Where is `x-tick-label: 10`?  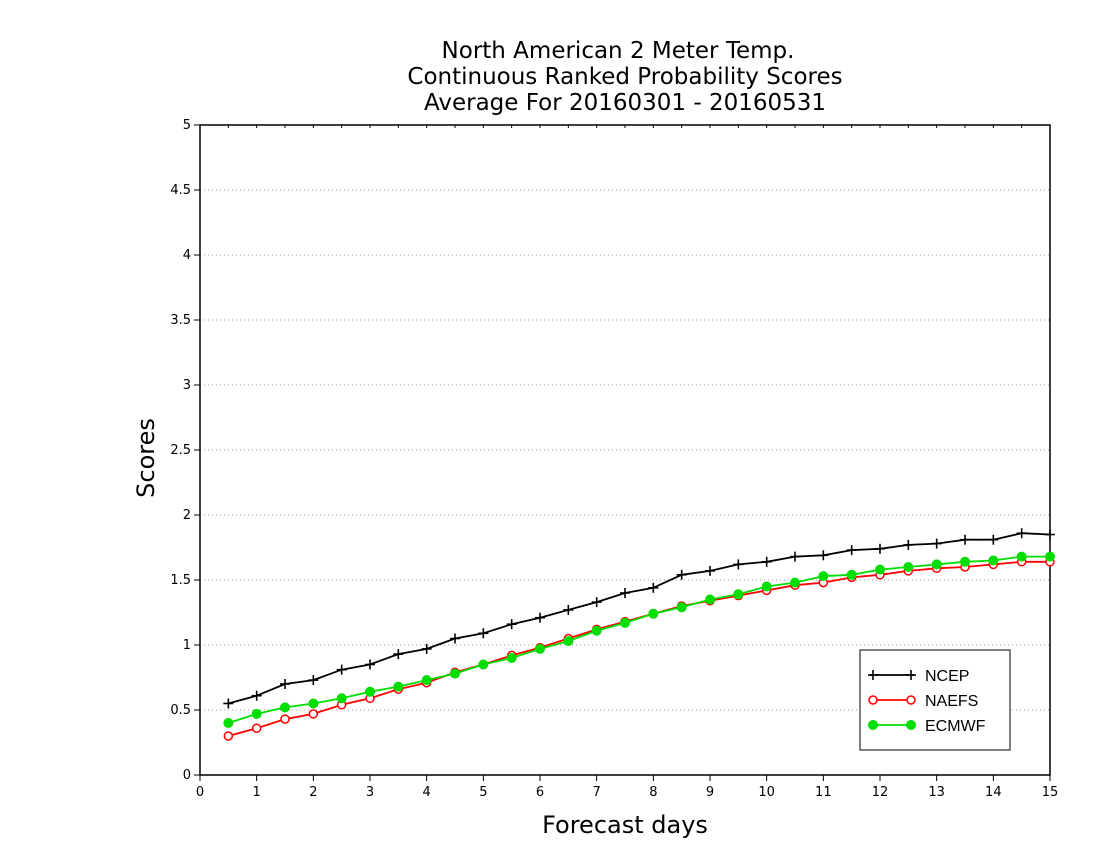
x-tick-label: 10 is located at coordinates (766, 792).